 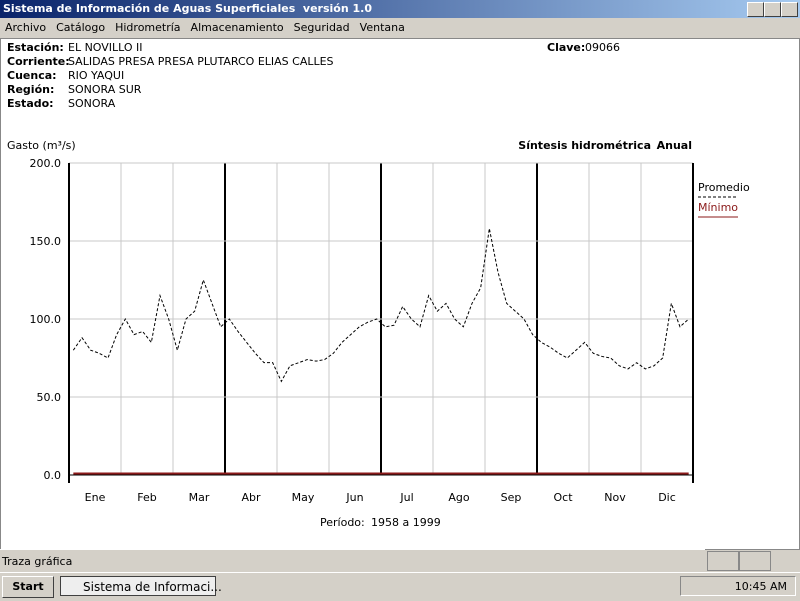 I want to click on close-button, so click(x=789, y=9).